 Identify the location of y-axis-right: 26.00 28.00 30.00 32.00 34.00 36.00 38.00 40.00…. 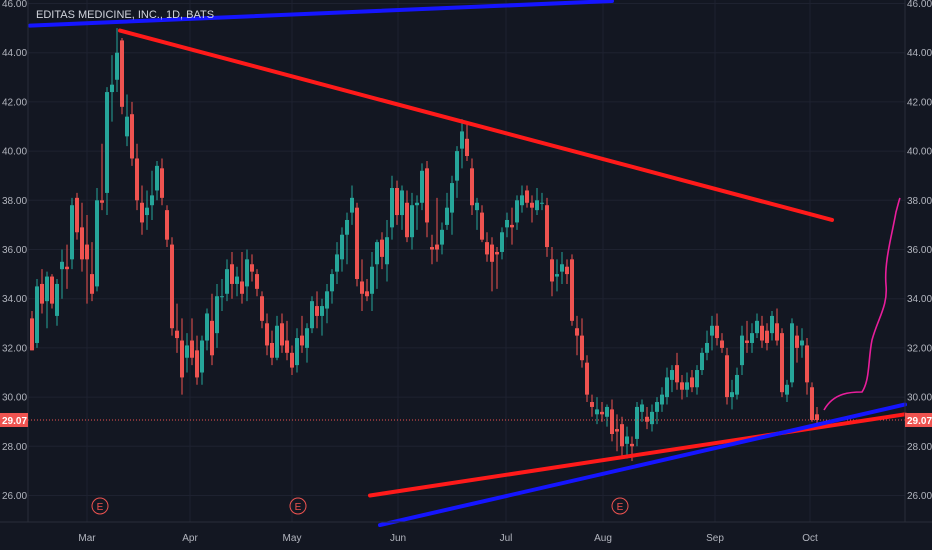
(919, 251).